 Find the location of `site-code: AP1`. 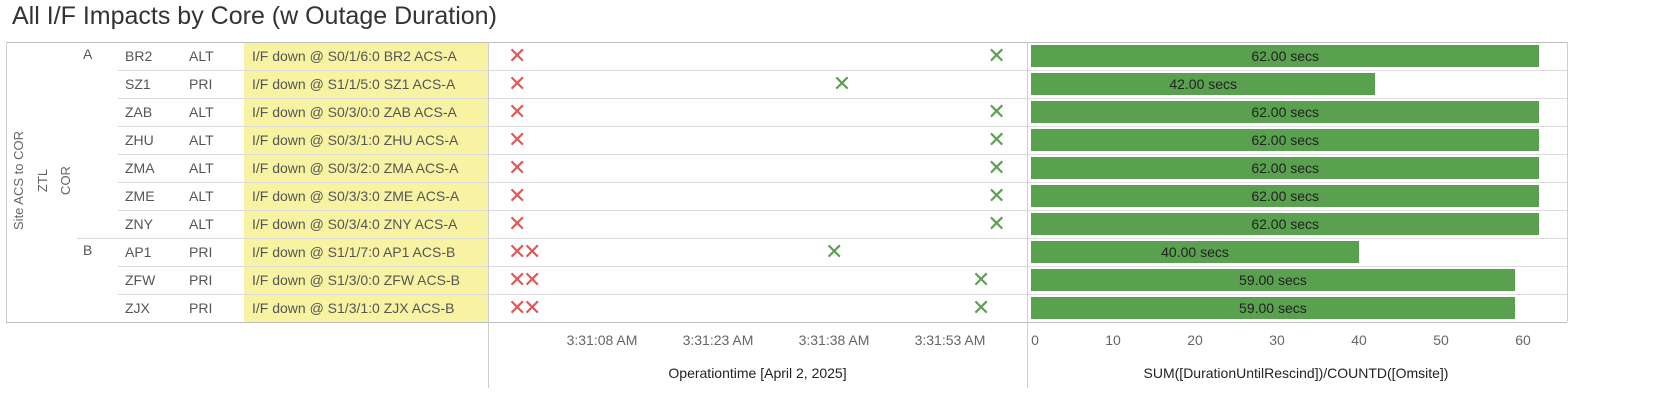

site-code: AP1 is located at coordinates (138, 252).